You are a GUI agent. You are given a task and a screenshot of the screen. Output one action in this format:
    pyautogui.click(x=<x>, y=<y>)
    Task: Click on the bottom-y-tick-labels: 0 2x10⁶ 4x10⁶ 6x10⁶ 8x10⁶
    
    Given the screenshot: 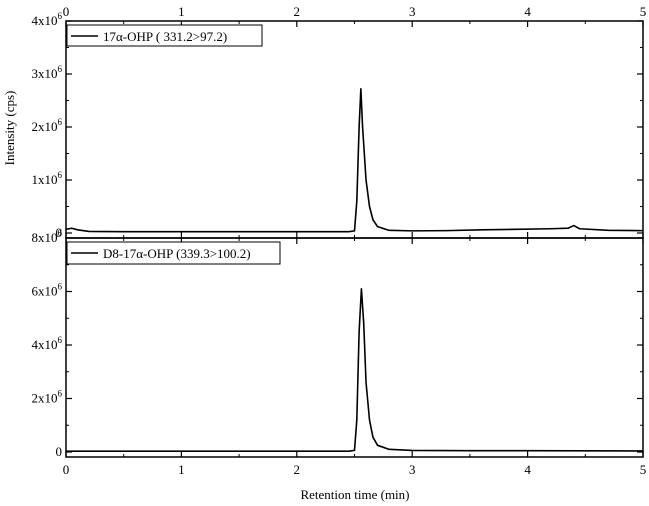 What is the action you would take?
    pyautogui.click(x=47, y=343)
    